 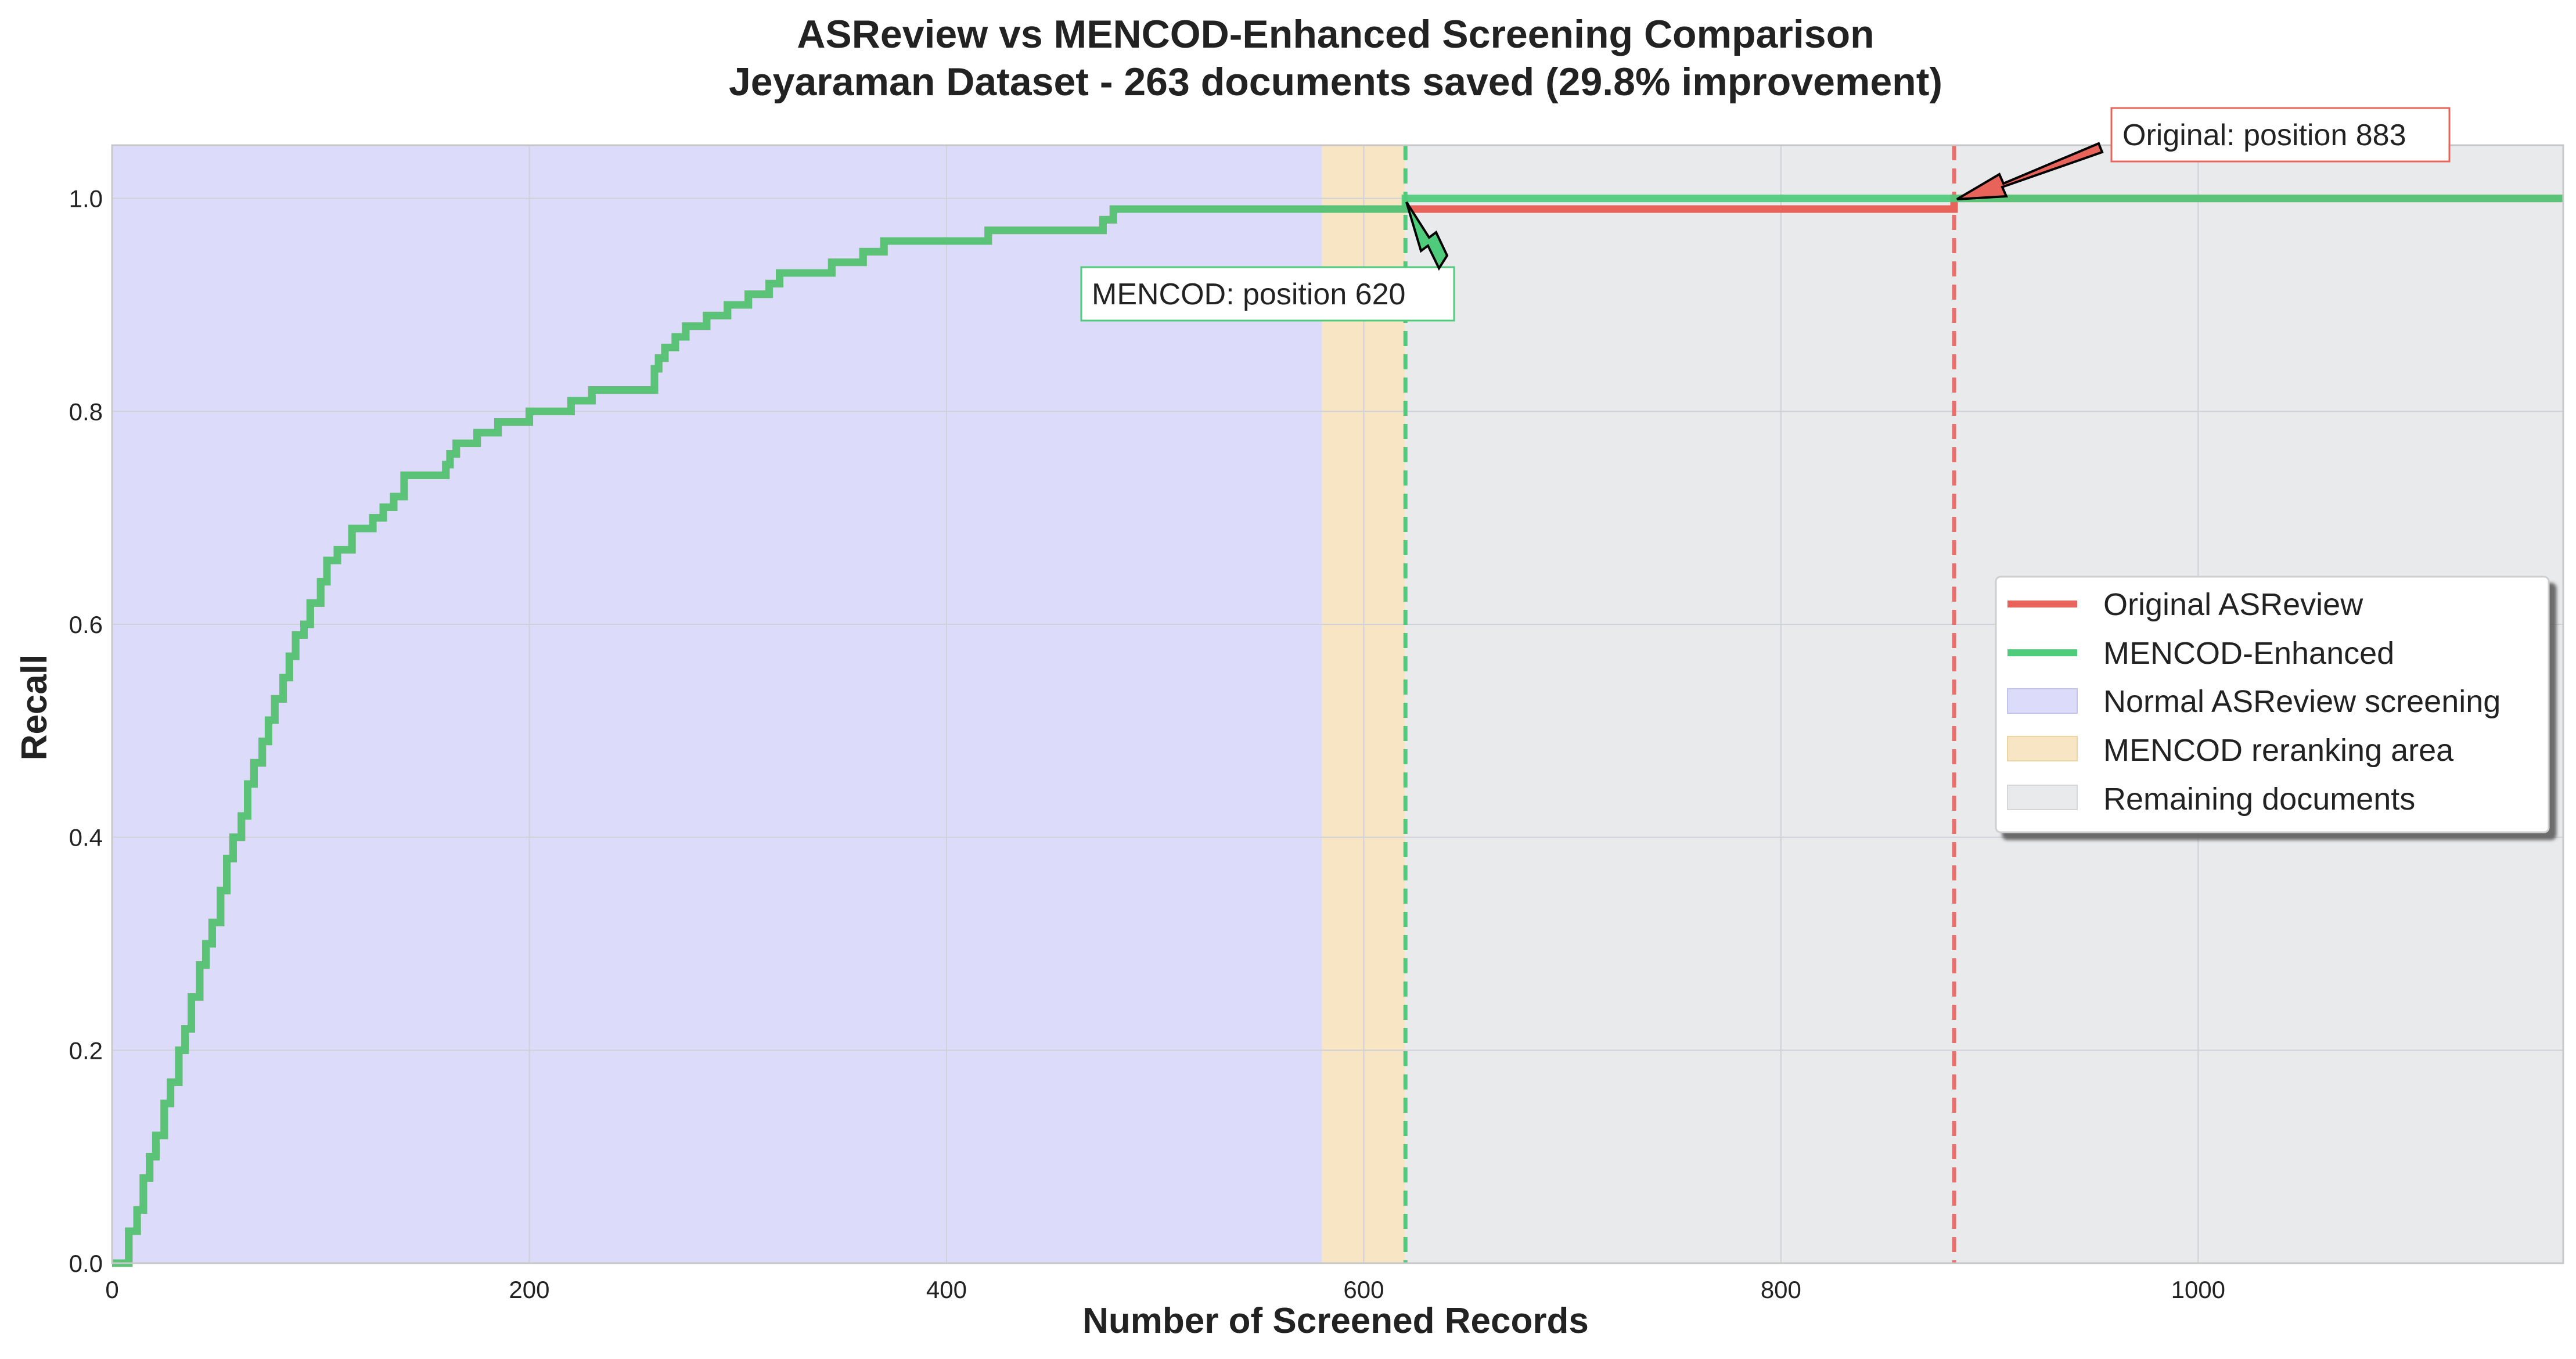 What do you see at coordinates (86, 1050) in the screenshot?
I see `y-tick-label: 0.2` at bounding box center [86, 1050].